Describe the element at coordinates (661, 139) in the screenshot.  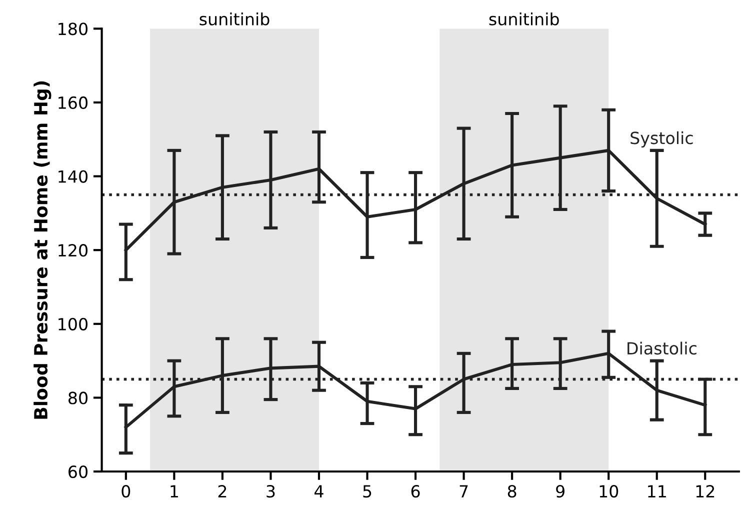
I see `series-label: Systolic` at that location.